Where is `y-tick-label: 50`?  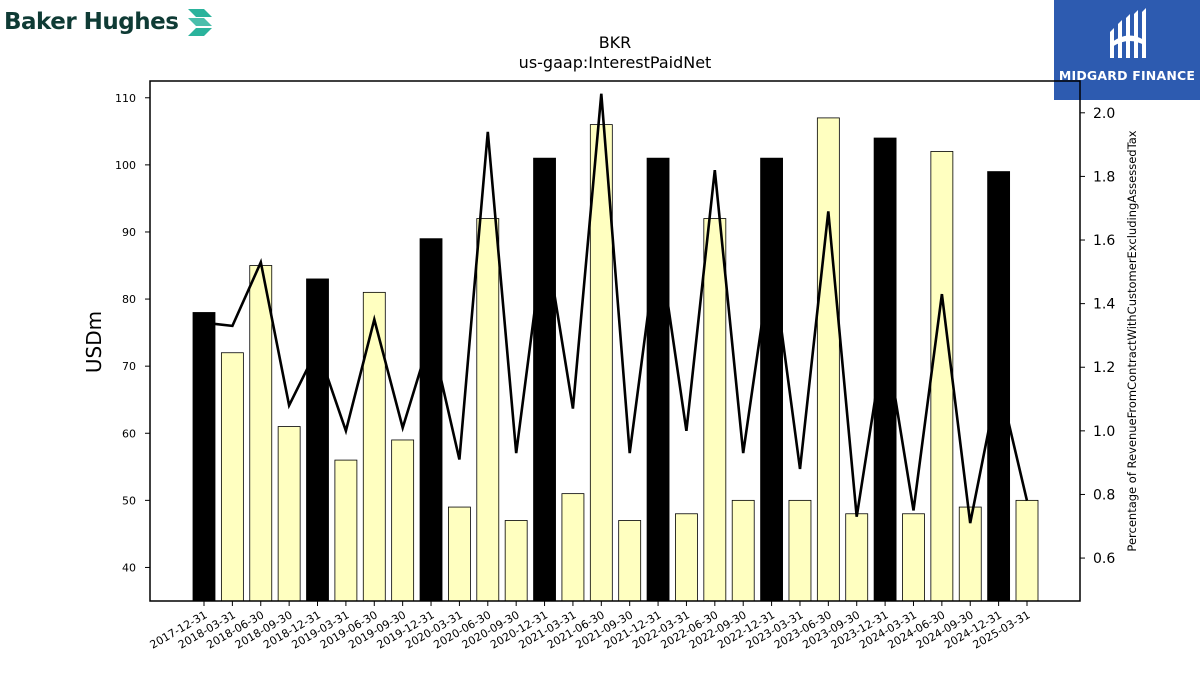 y-tick-label: 50 is located at coordinates (129, 500).